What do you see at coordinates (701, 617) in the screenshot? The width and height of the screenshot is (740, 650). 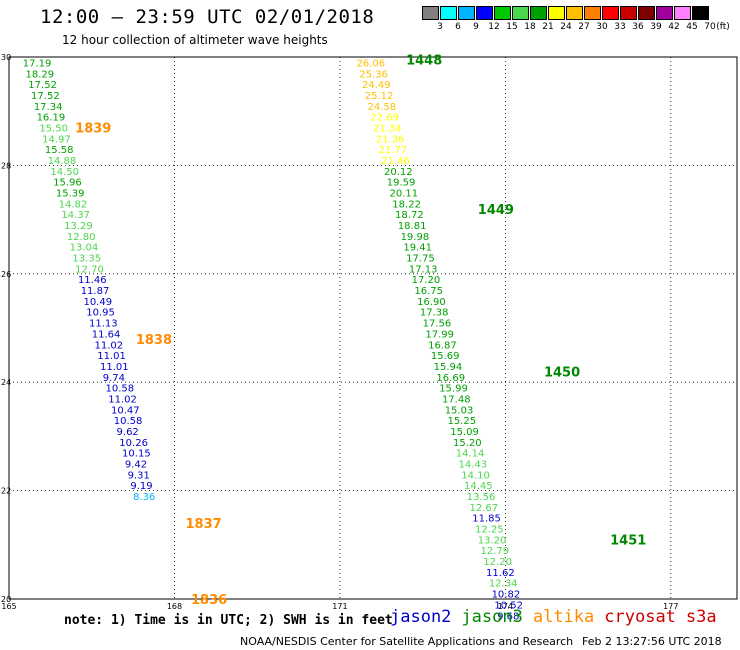 I see `satellite-s3a-label: s3a` at bounding box center [701, 617].